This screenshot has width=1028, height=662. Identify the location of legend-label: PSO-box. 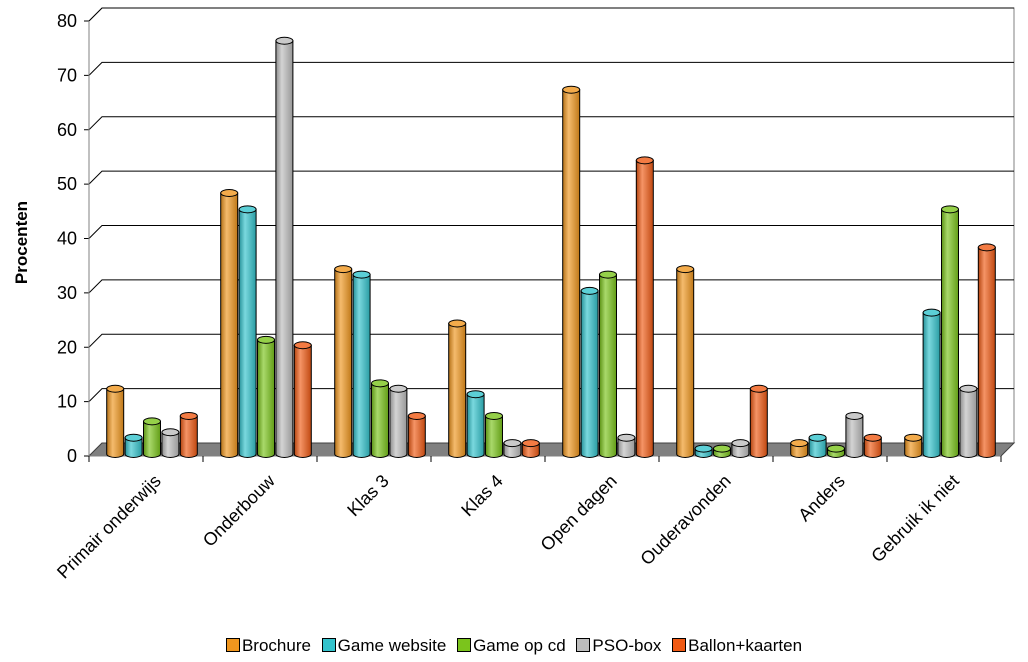
(627, 645).